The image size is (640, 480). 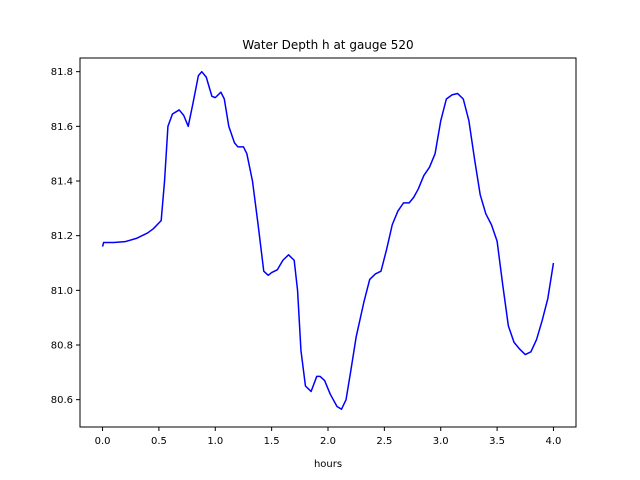 What do you see at coordinates (327, 45) in the screenshot?
I see `chart-title: Water Depth h at gauge 520` at bounding box center [327, 45].